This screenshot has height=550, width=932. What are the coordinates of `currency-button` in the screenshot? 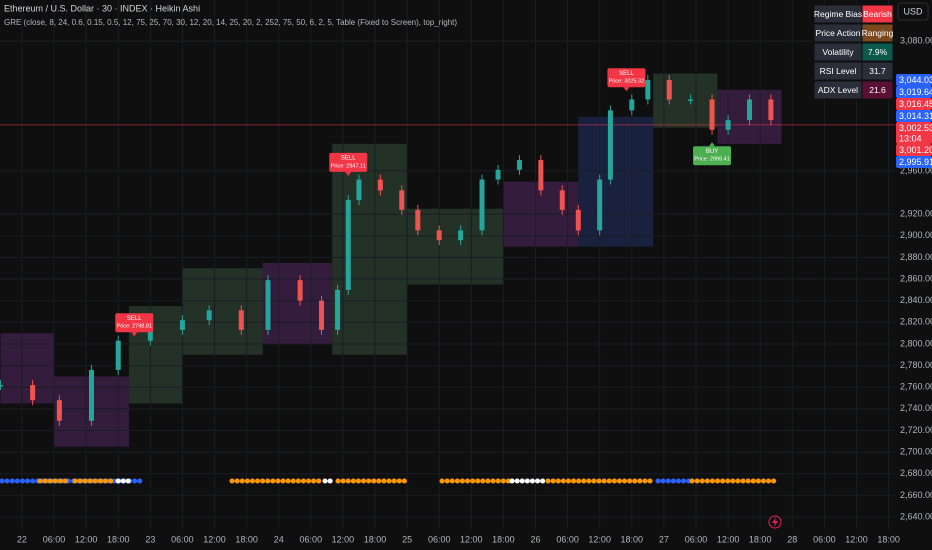 It's located at (913, 11).